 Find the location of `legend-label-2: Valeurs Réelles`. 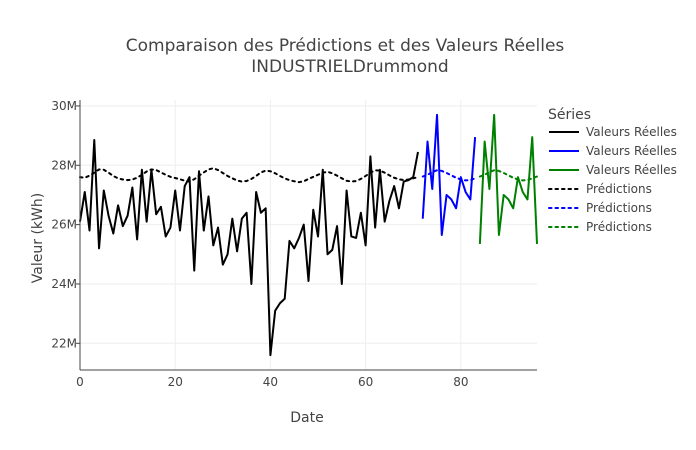

legend-label-2: Valeurs Réelles is located at coordinates (631, 151).